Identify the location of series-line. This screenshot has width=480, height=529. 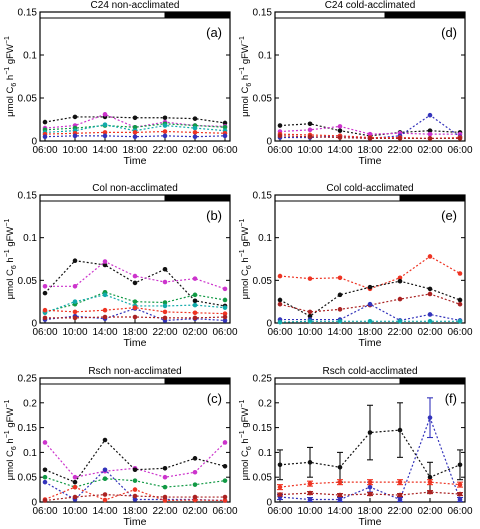
(135, 461).